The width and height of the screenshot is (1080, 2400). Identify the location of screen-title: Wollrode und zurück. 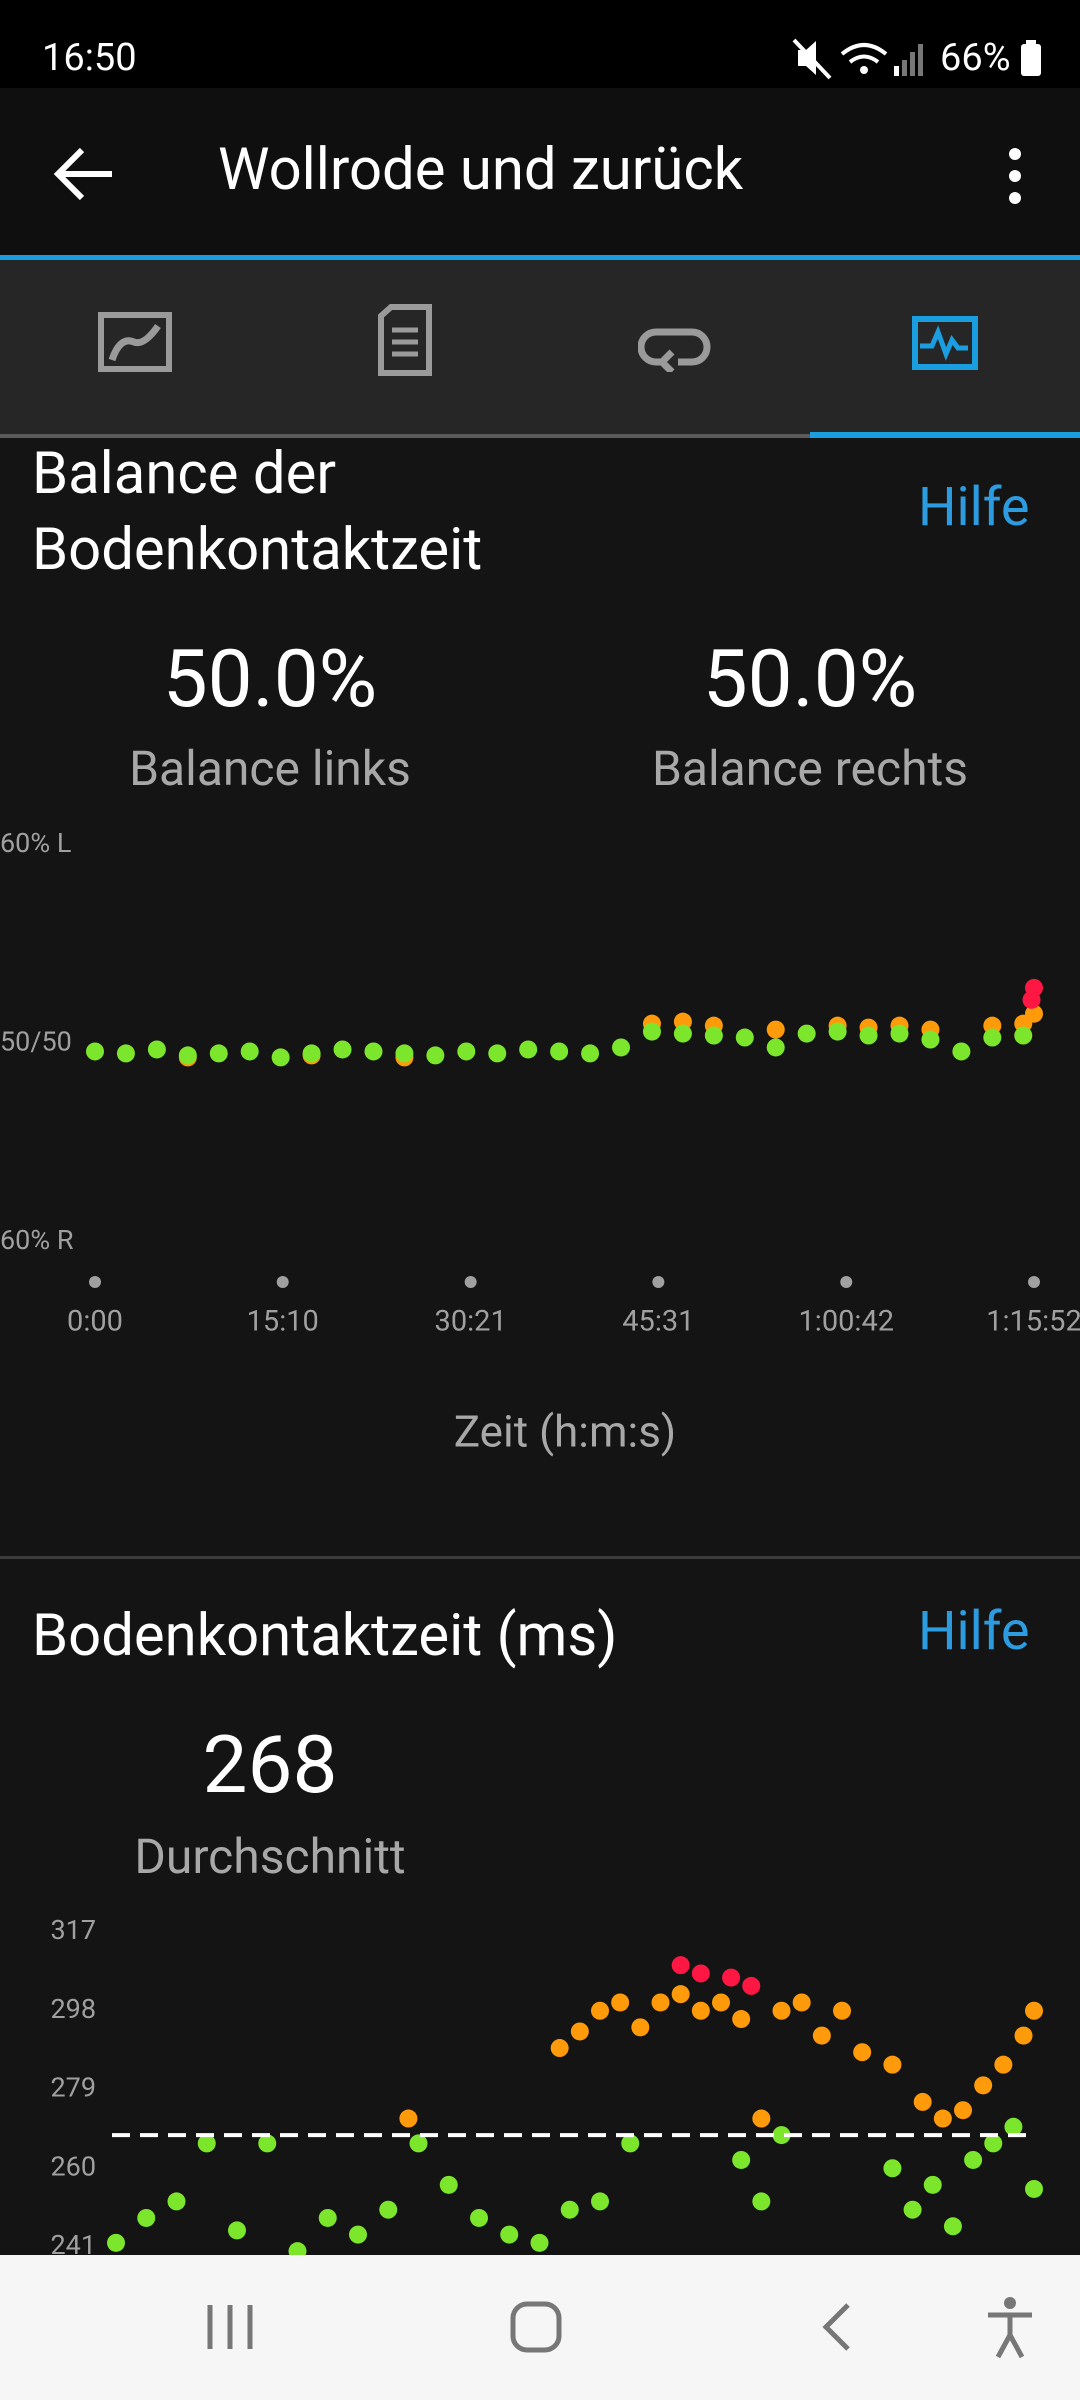
(481, 170).